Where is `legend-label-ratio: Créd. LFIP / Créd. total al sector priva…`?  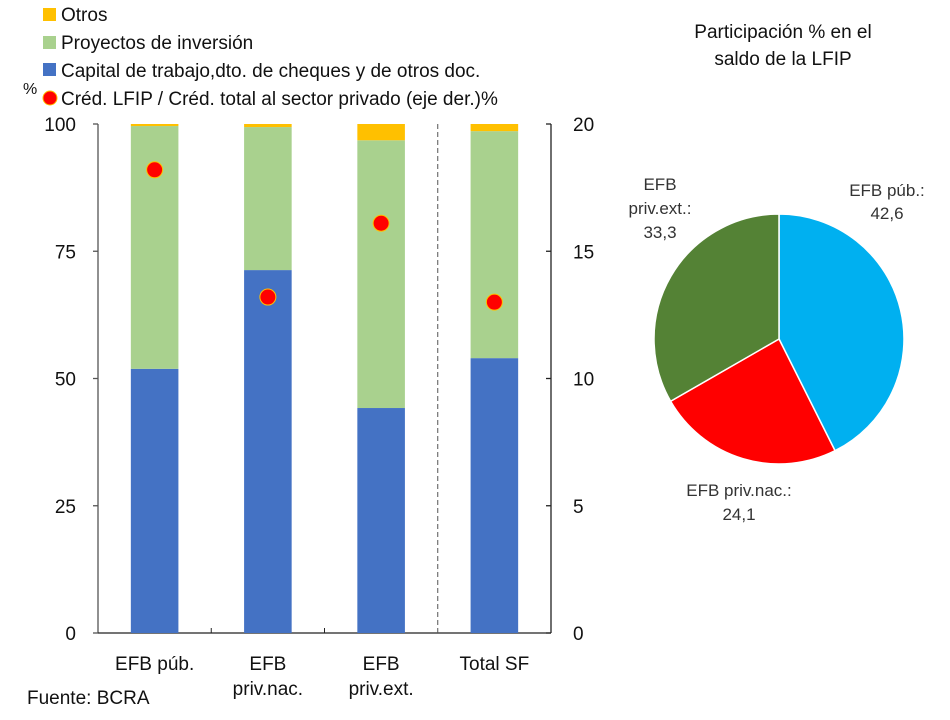 legend-label-ratio: Créd. LFIP / Créd. total al sector priva… is located at coordinates (279, 99).